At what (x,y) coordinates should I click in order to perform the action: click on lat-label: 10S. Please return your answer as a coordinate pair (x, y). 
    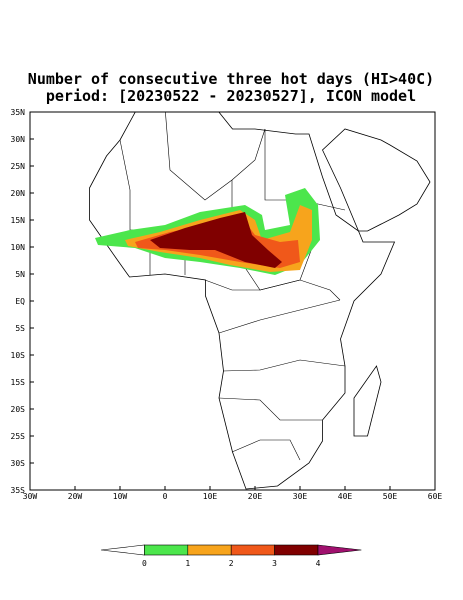
    Looking at the image, I should click on (18, 355).